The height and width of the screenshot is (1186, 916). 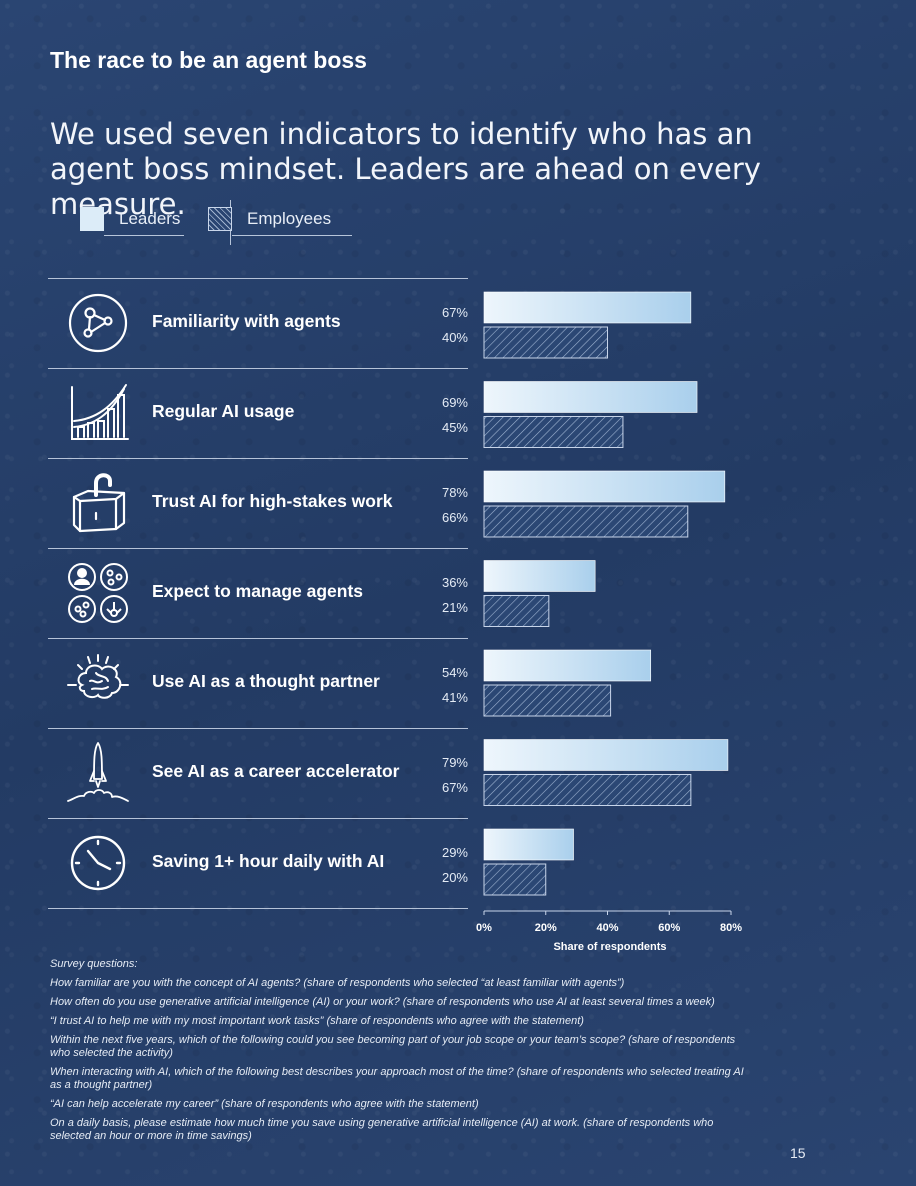 I want to click on leaders-value-label: 54%, so click(x=454, y=672).